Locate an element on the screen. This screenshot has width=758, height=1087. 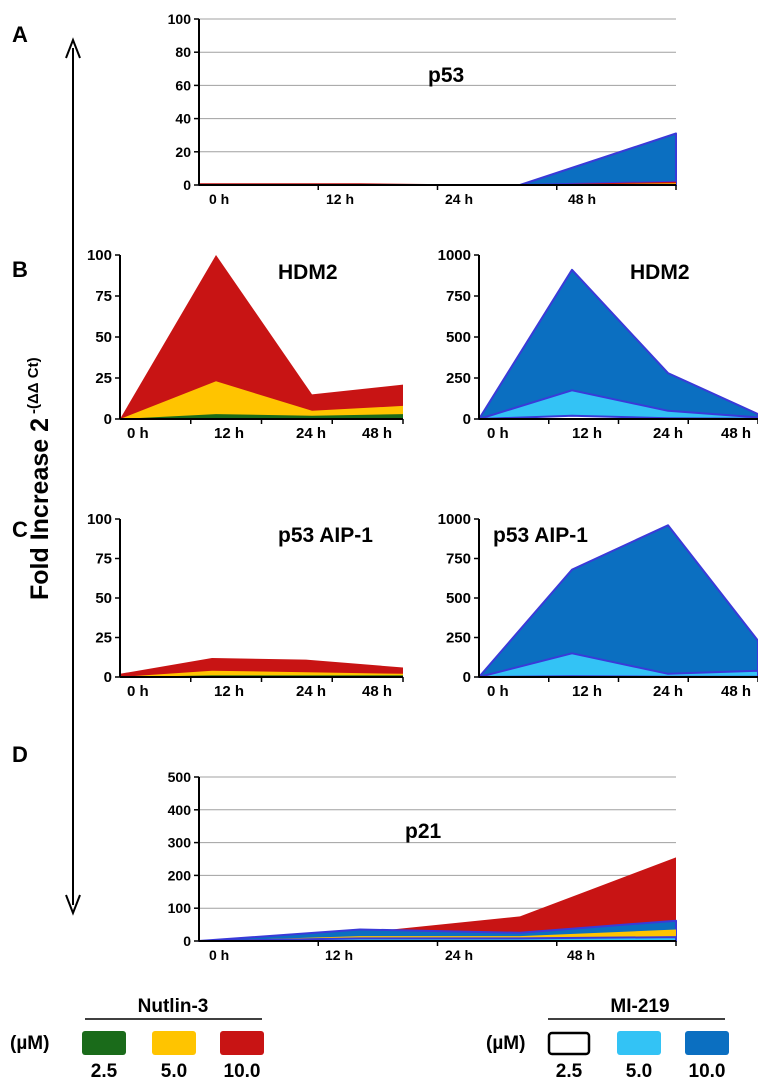
y-tick-label: 200 is located at coordinates (180, 875).